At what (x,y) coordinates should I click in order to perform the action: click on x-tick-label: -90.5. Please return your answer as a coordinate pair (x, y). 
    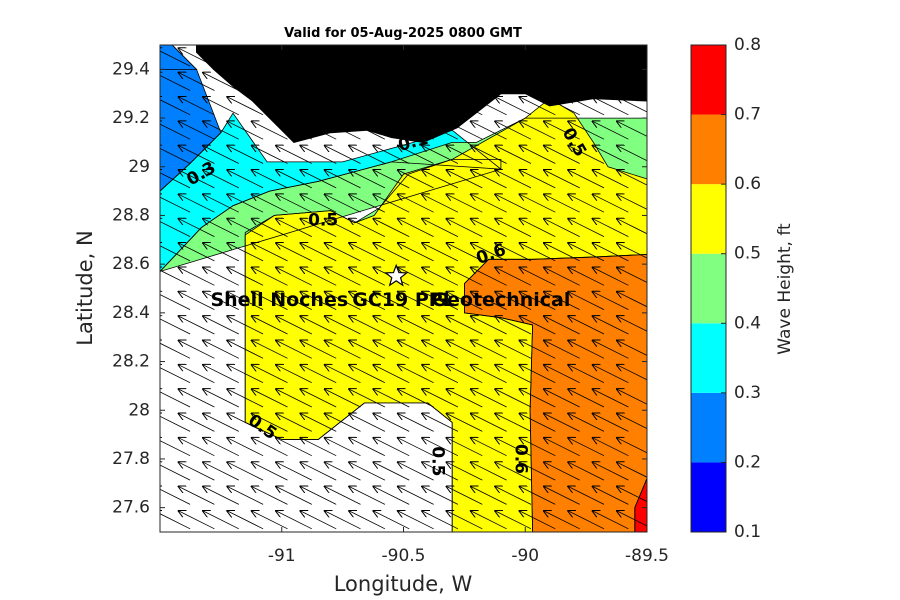
    Looking at the image, I should click on (404, 556).